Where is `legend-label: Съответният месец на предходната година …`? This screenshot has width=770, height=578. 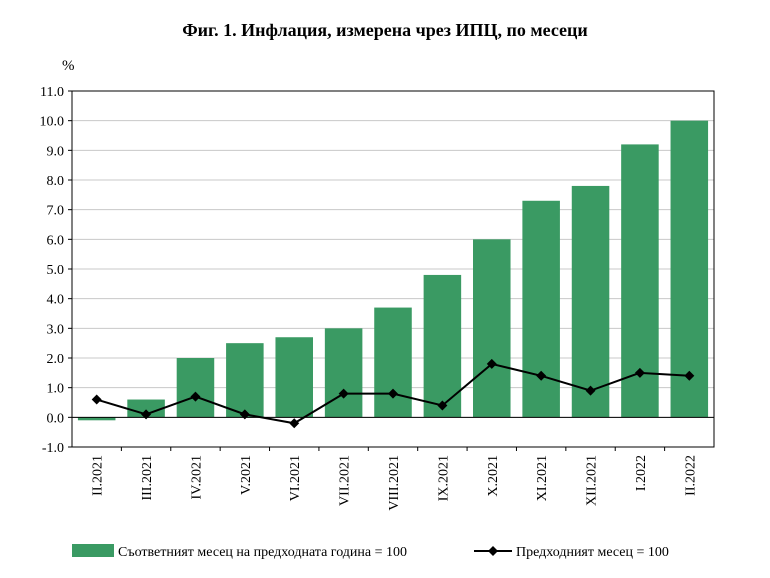
legend-label: Съответният месец на предходната година … is located at coordinates (262, 552).